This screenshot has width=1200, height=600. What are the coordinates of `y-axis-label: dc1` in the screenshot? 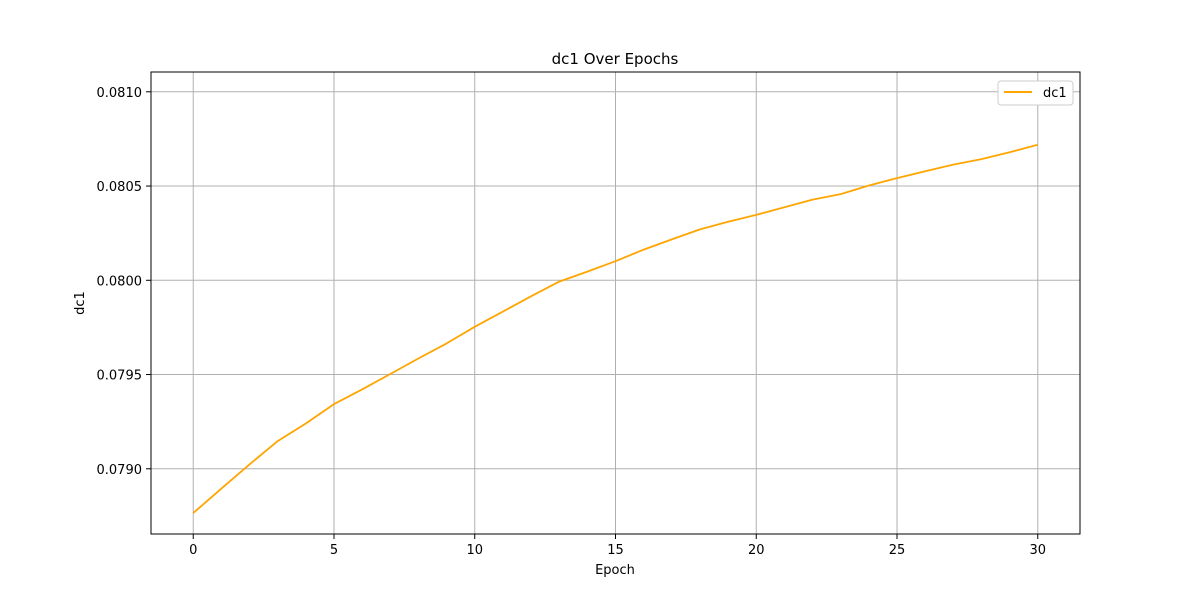 It's located at (80, 303).